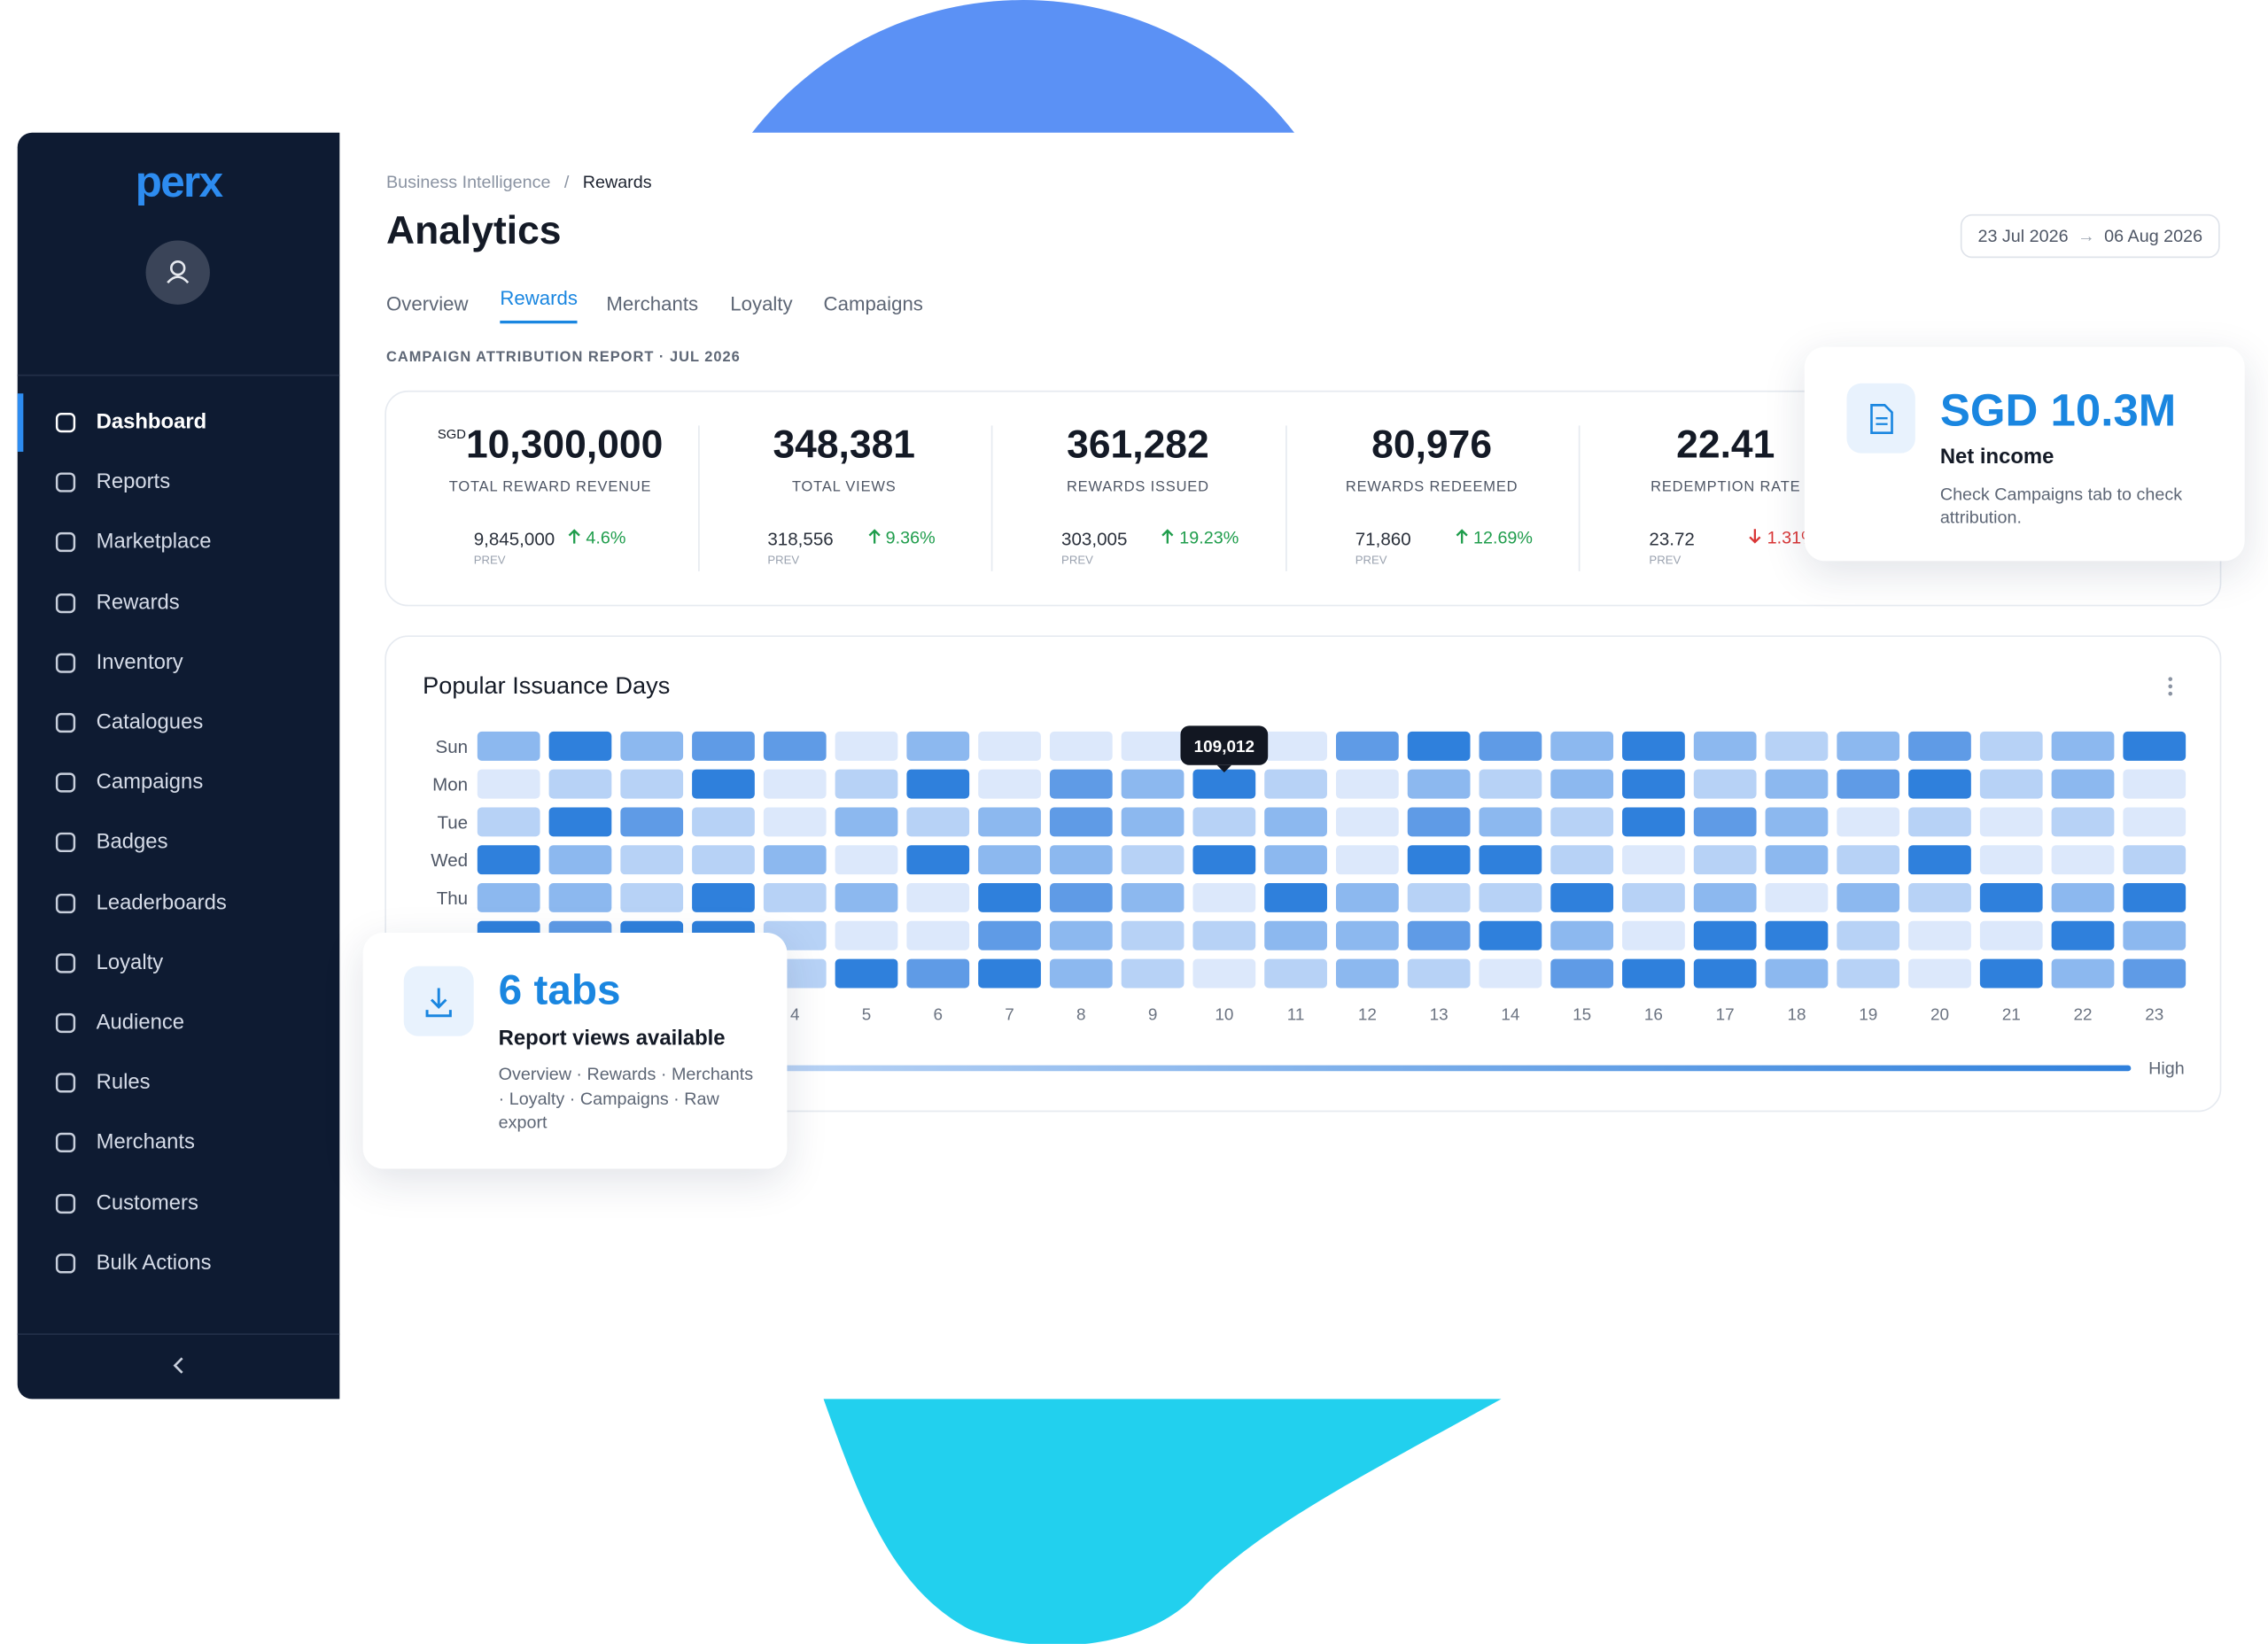 Image resolution: width=2268 pixels, height=1644 pixels. I want to click on arrow-shape, so click(1167, 536).